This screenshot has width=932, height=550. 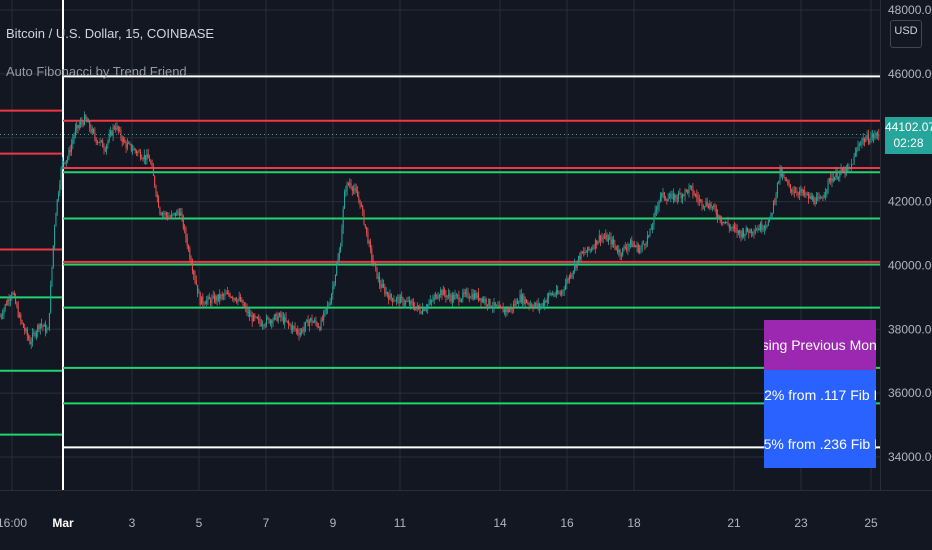 I want to click on price-tick-label: 40000.00, so click(x=910, y=265).